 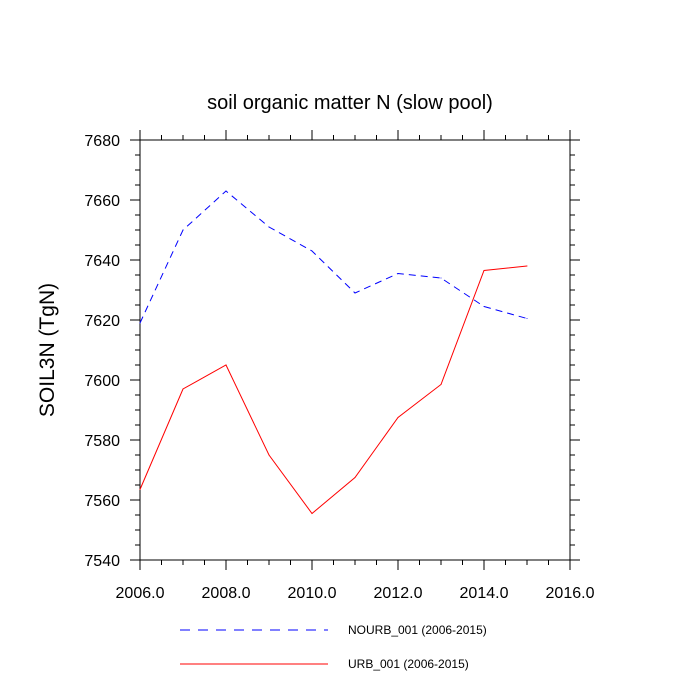 What do you see at coordinates (102, 501) in the screenshot?
I see `y-tick-label: 7560` at bounding box center [102, 501].